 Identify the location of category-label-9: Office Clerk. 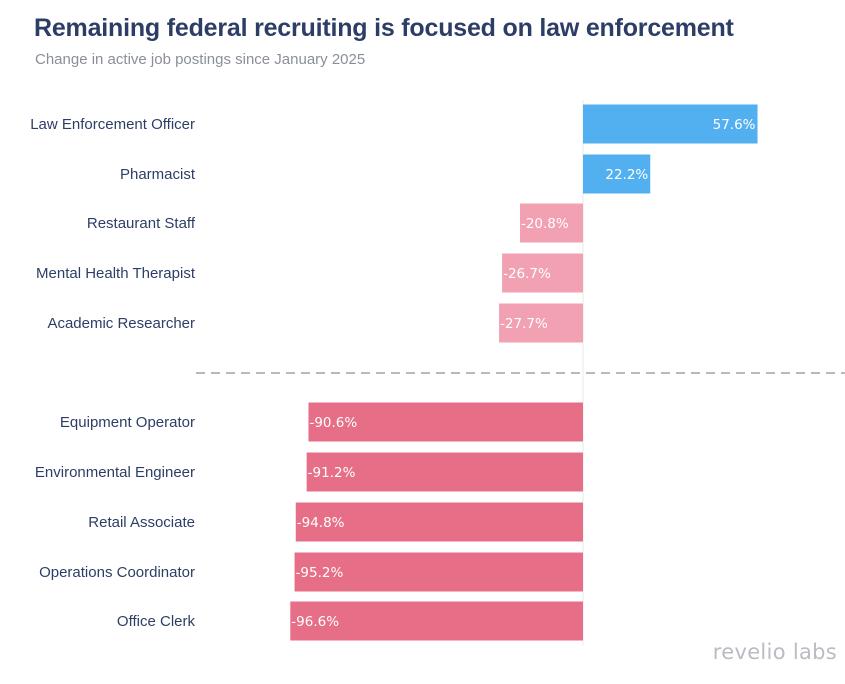
(156, 621).